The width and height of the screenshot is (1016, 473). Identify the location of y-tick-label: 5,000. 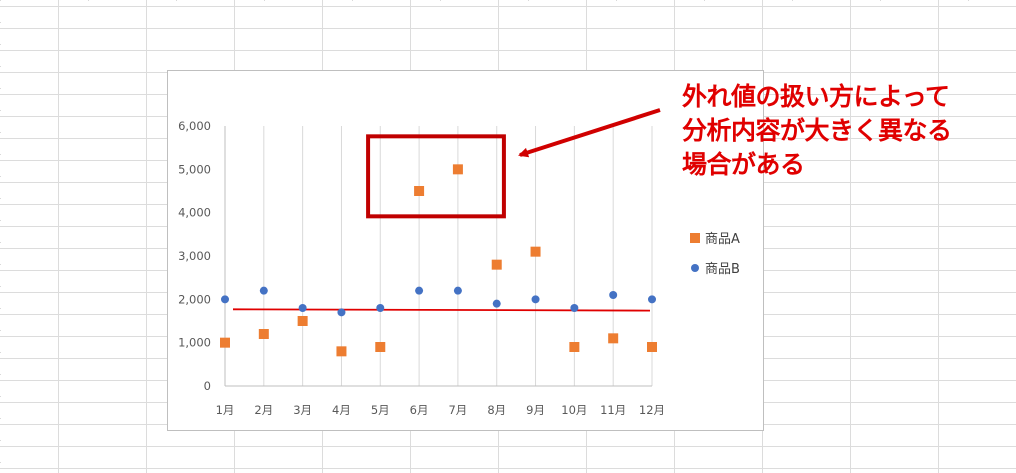
(194, 169).